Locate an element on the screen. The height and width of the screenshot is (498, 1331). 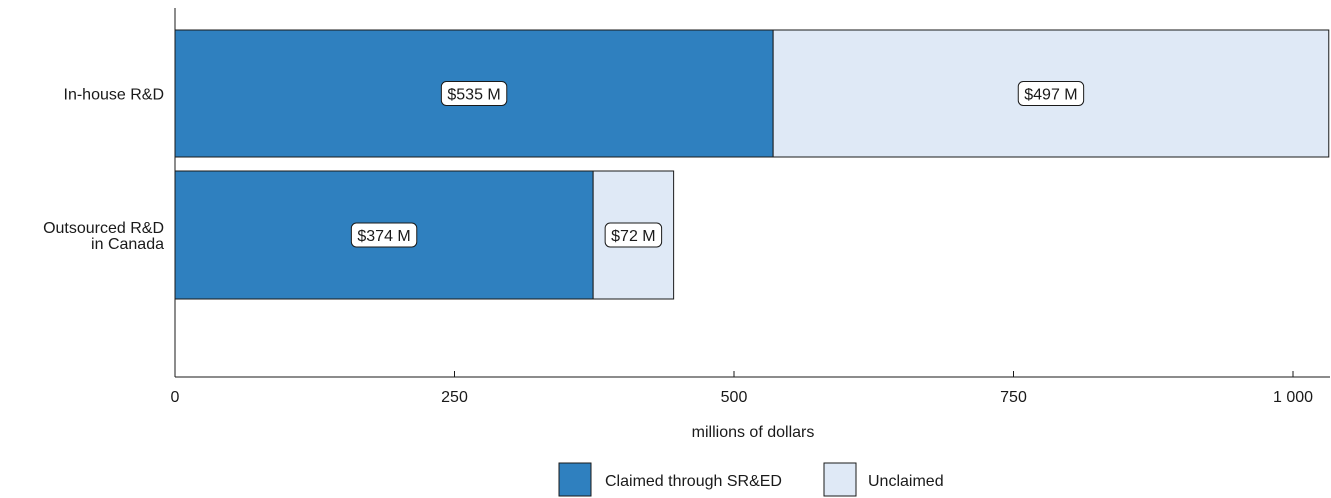
data-label-outsourced-randd-in-canada-unclaimed: $72 M is located at coordinates (633, 235).